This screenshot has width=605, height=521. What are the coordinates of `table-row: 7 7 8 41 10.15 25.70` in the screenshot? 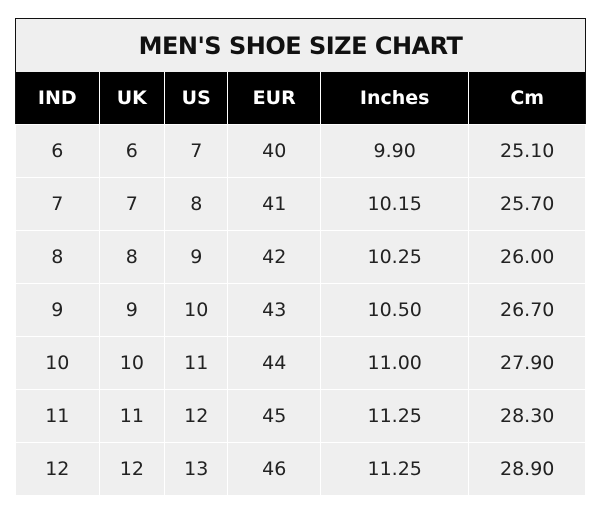 It's located at (300, 204).